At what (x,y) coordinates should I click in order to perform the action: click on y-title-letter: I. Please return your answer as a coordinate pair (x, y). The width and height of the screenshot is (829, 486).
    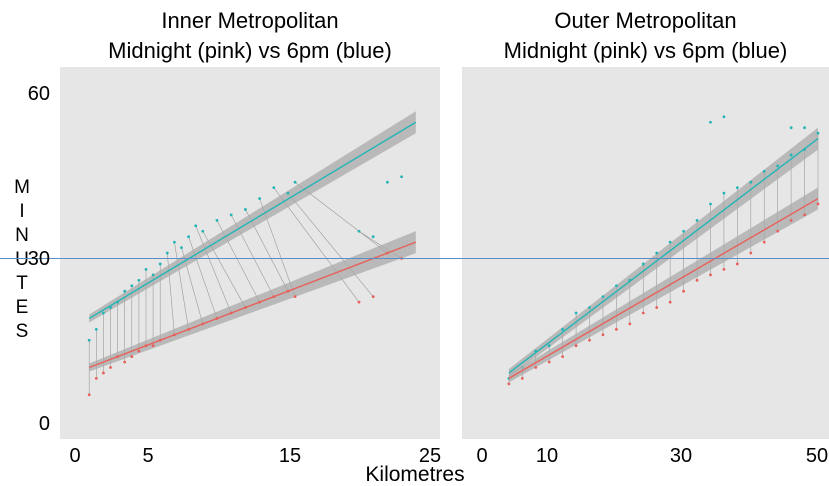
    Looking at the image, I should click on (22, 211).